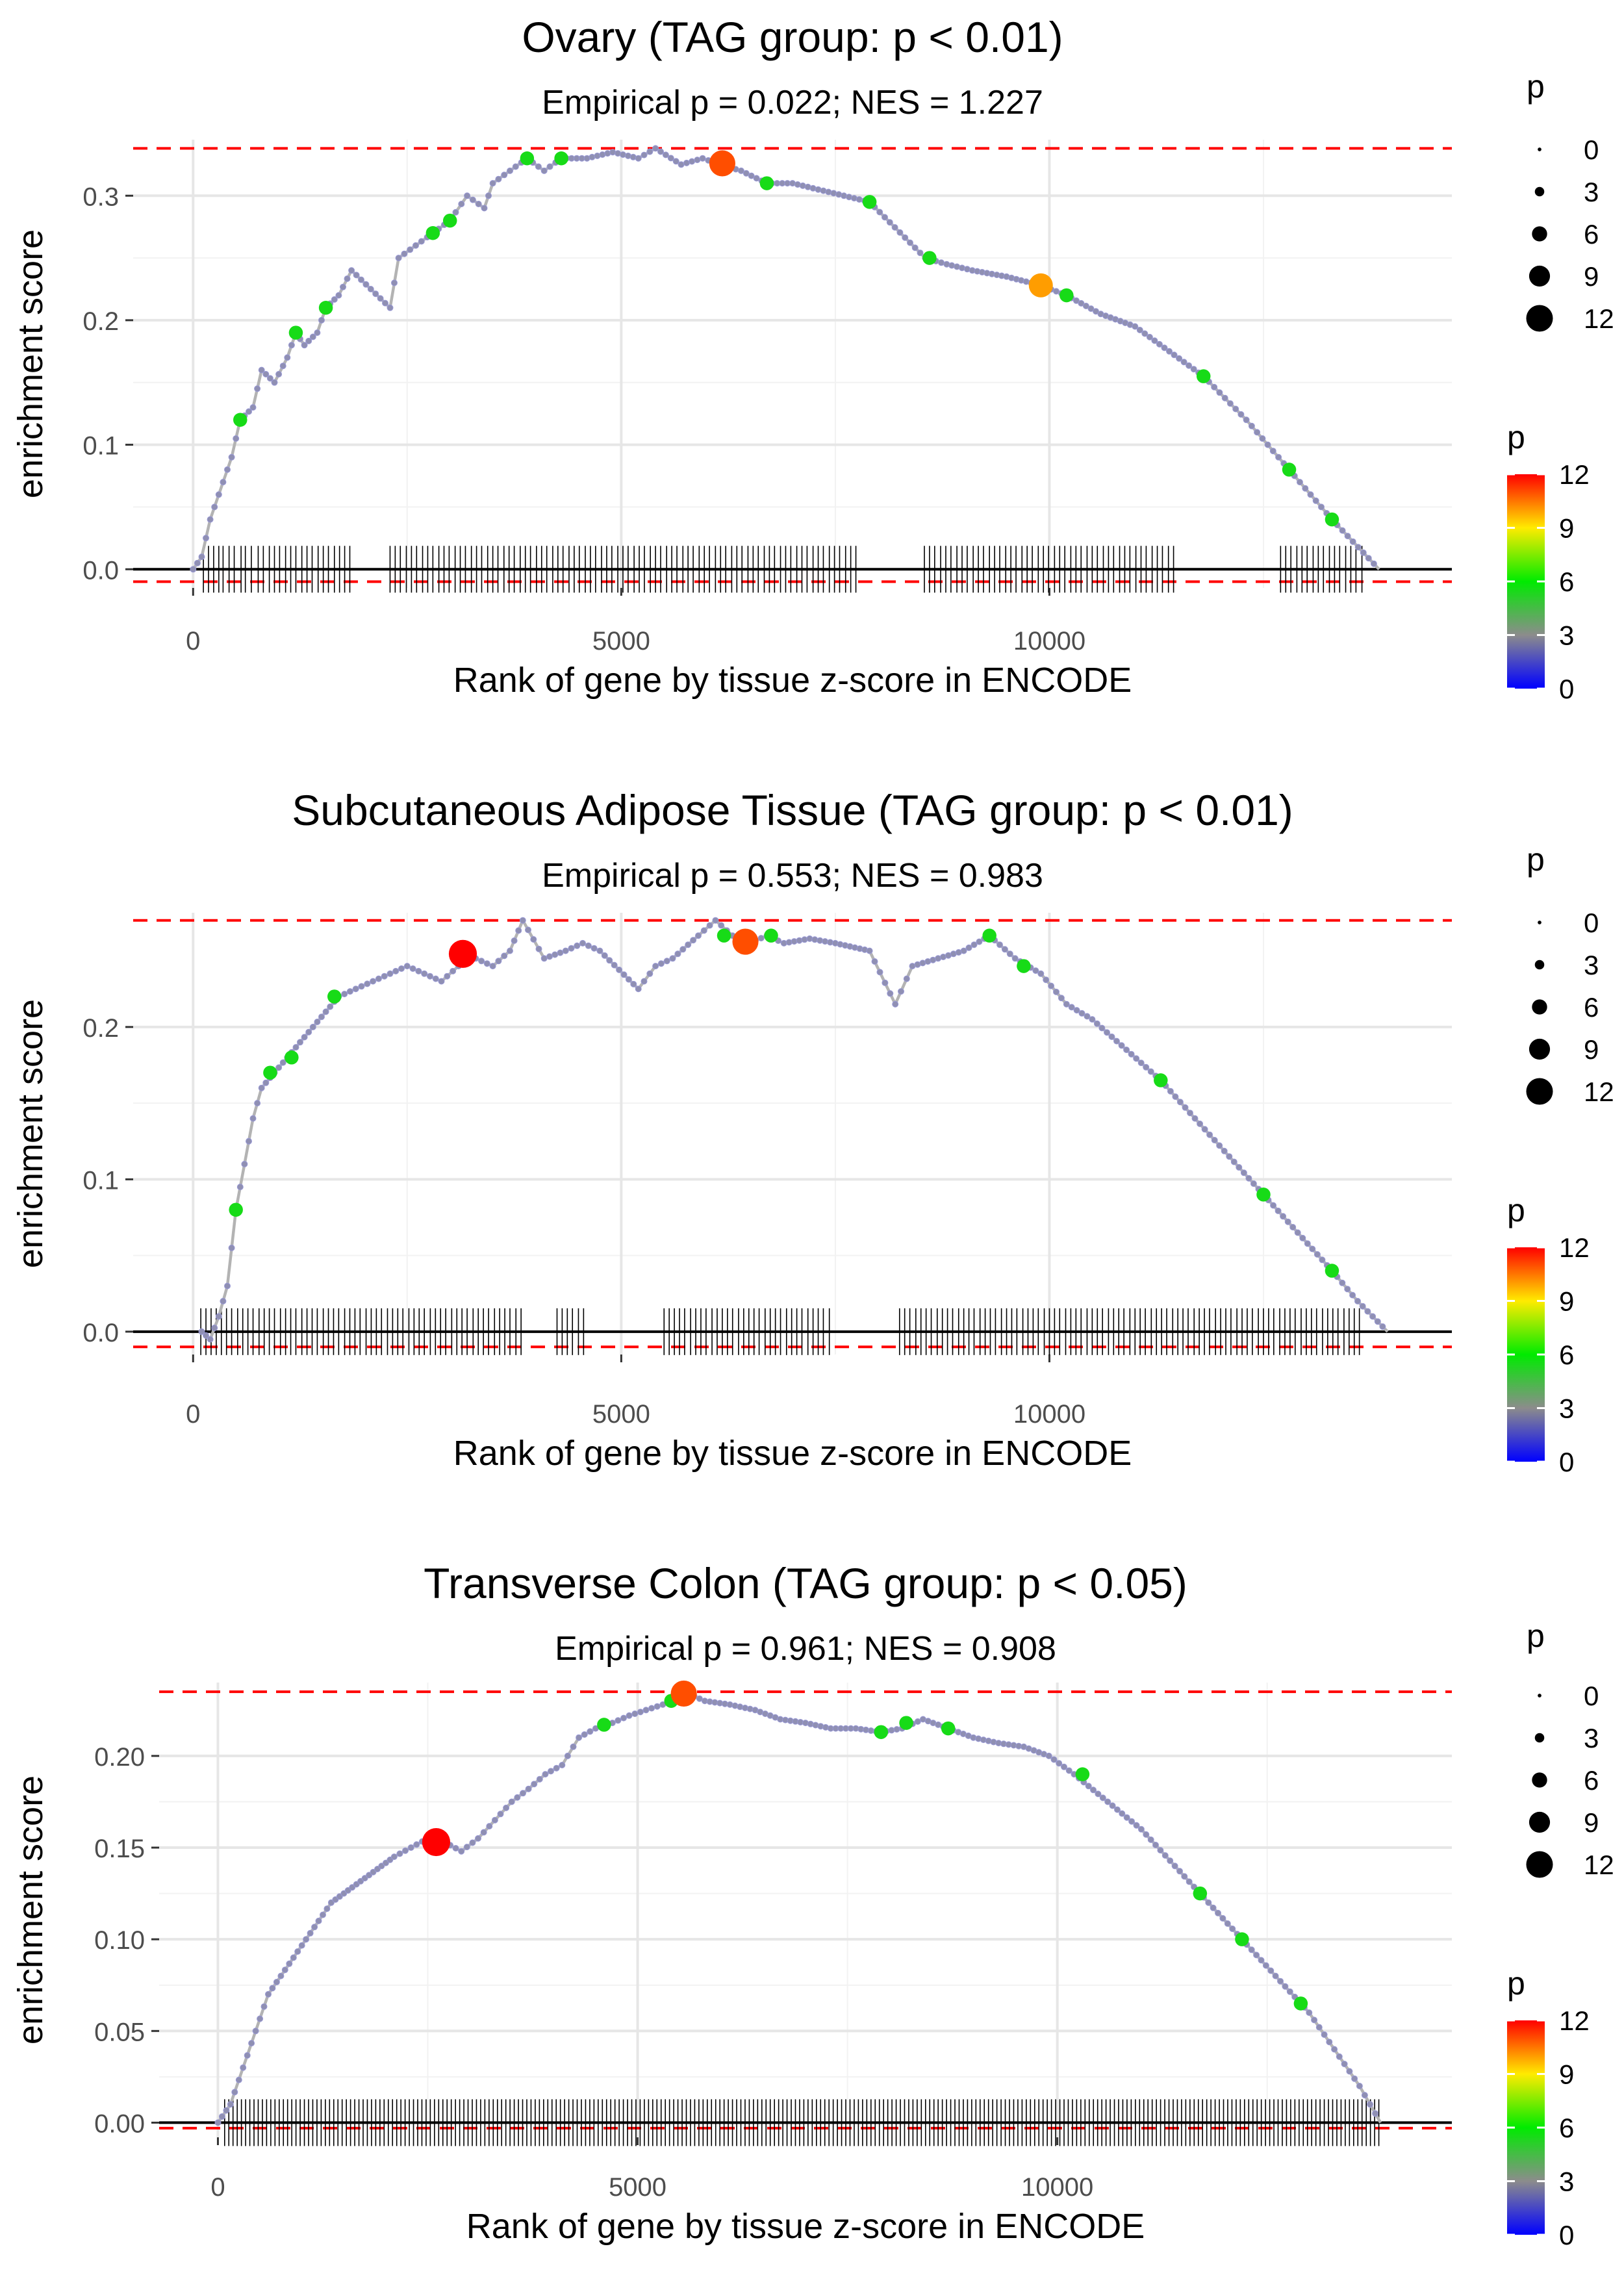 This screenshot has width=1624, height=2277. What do you see at coordinates (1516, 1984) in the screenshot?
I see `color-legend-title: p` at bounding box center [1516, 1984].